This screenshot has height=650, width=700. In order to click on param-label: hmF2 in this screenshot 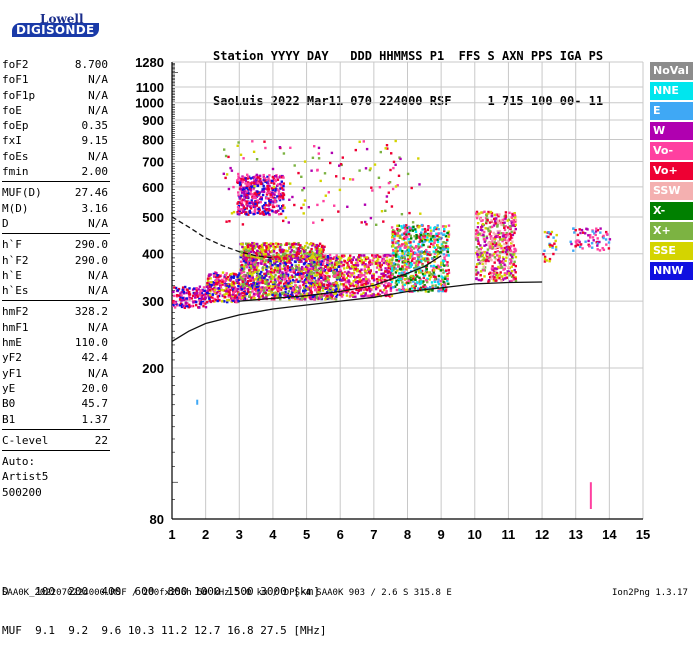, I will do `click(15, 312)`.